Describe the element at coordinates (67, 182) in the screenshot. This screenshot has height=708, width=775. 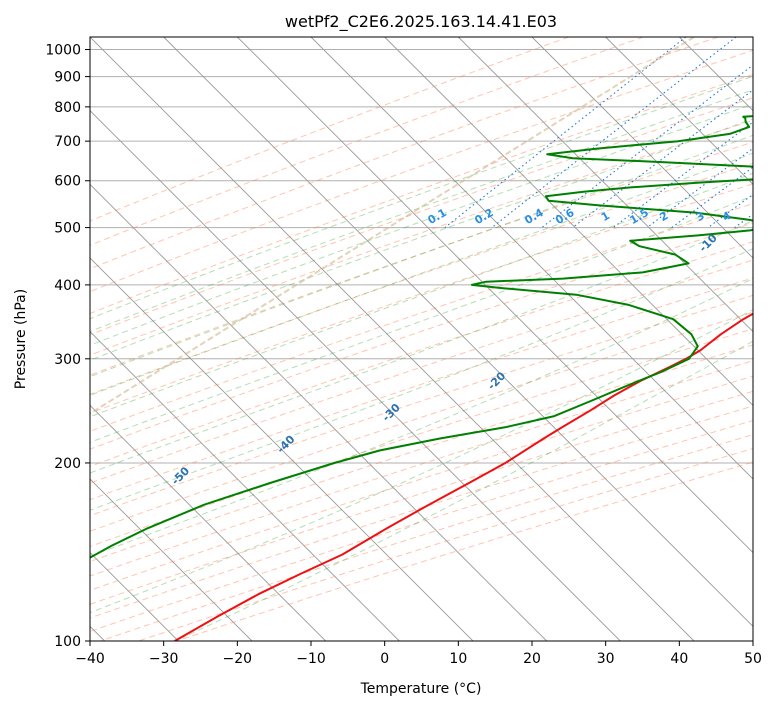
I see `y-tick-label: 600` at that location.